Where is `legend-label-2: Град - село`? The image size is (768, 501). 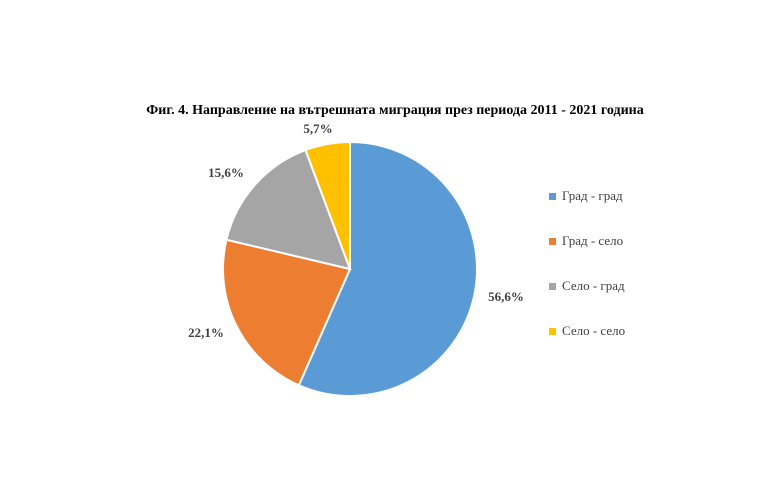 legend-label-2: Град - село is located at coordinates (592, 240).